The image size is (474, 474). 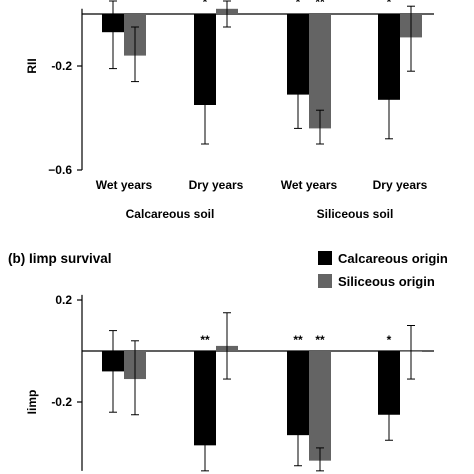 I want to click on y-tick-label: −0.6, so click(x=60, y=170).